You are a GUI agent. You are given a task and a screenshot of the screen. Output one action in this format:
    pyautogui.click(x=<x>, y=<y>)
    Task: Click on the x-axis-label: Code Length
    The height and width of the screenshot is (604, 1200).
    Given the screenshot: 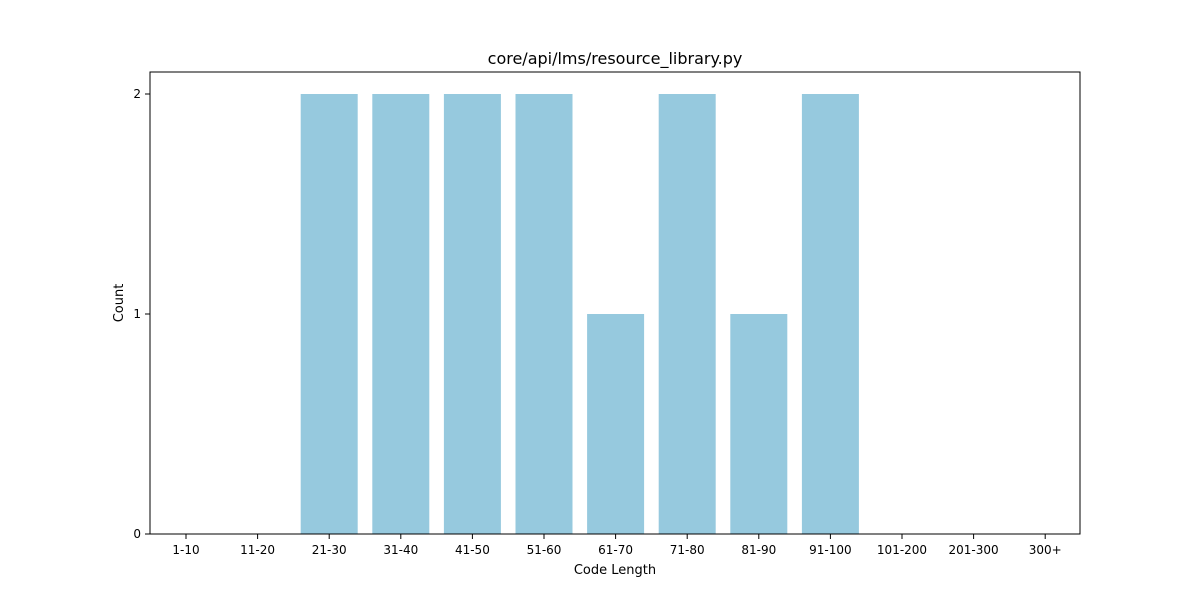 What is the action you would take?
    pyautogui.click(x=615, y=570)
    